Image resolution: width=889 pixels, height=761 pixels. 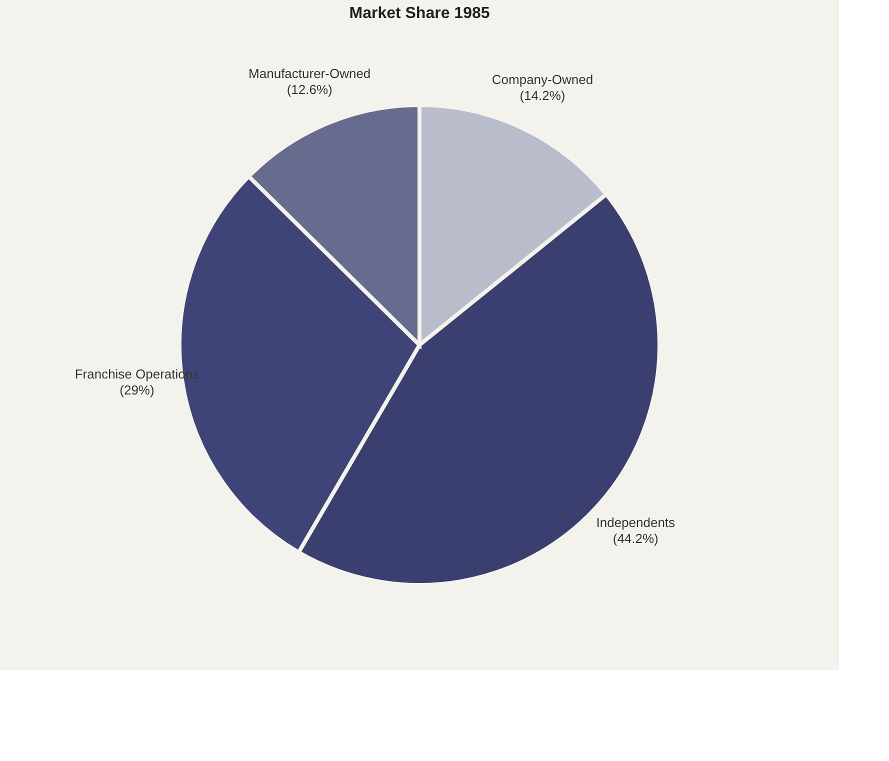 What do you see at coordinates (309, 90) in the screenshot?
I see `data-label: (12.6%)` at bounding box center [309, 90].